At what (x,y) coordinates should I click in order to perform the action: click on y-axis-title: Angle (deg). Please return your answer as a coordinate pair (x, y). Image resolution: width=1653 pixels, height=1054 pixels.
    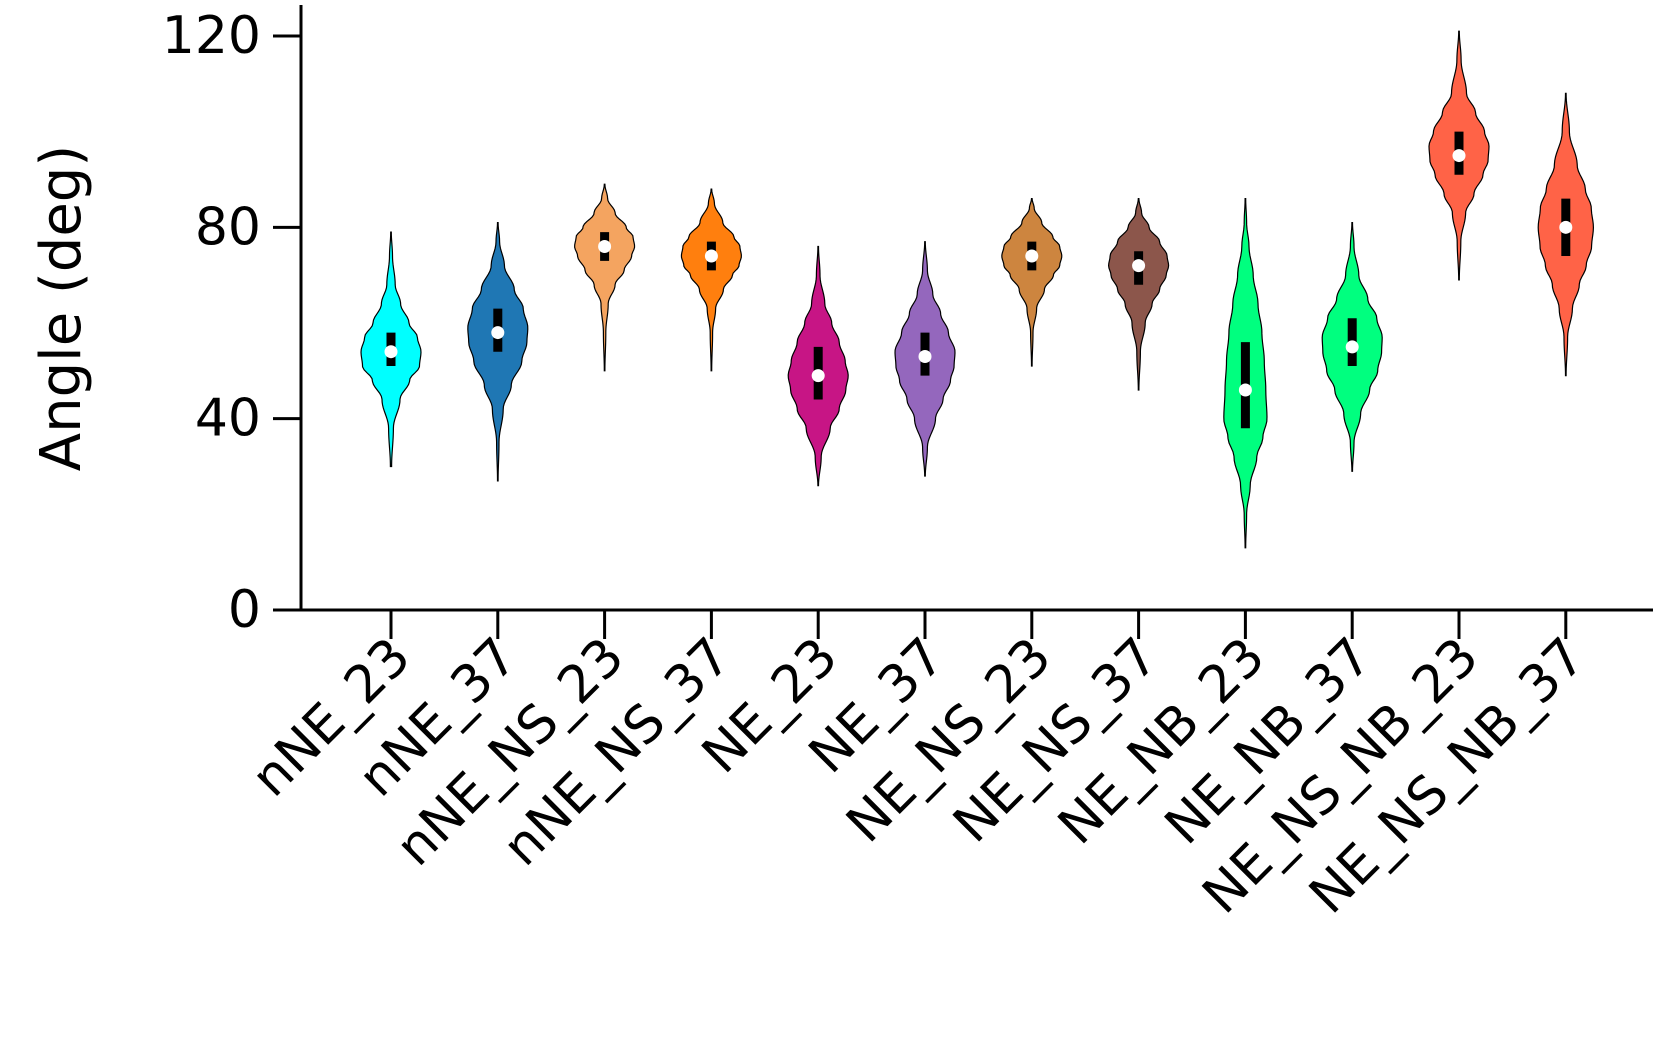
    Looking at the image, I should click on (61, 308).